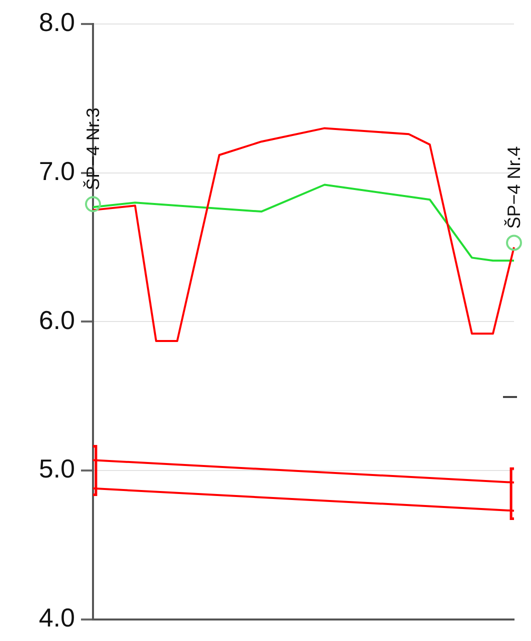 The image size is (531, 641). What do you see at coordinates (56, 469) in the screenshot?
I see `y-tick-label: 5.0` at bounding box center [56, 469].